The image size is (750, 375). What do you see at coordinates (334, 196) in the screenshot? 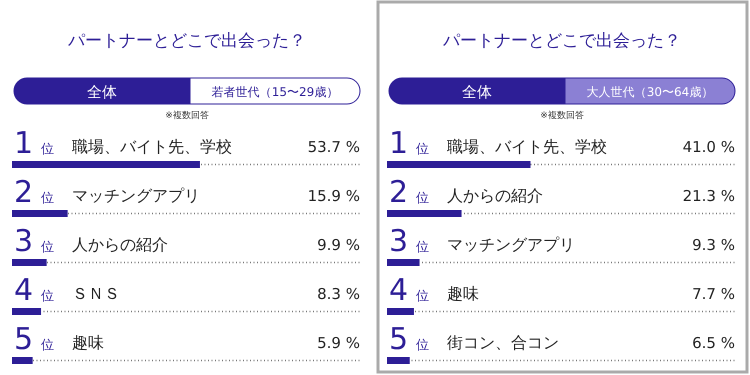
I see `data-label: 15.9 %` at bounding box center [334, 196].